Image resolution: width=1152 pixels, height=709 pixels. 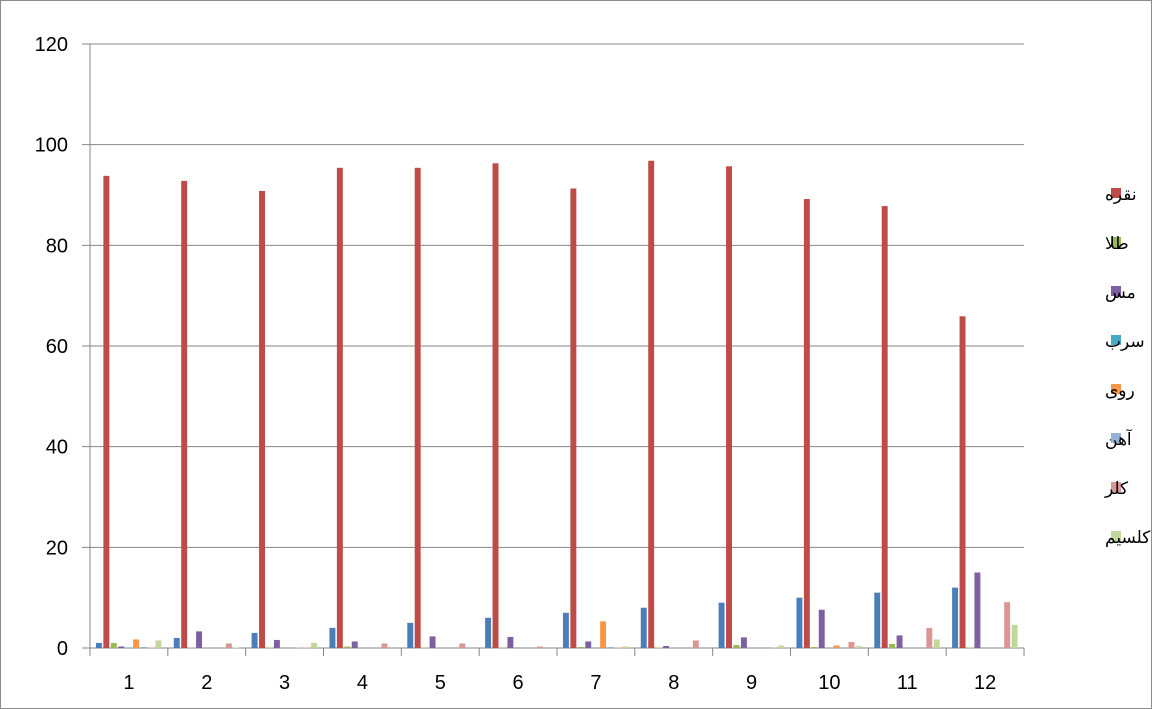 What do you see at coordinates (284, 683) in the screenshot?
I see `x-tick-label: 3` at bounding box center [284, 683].